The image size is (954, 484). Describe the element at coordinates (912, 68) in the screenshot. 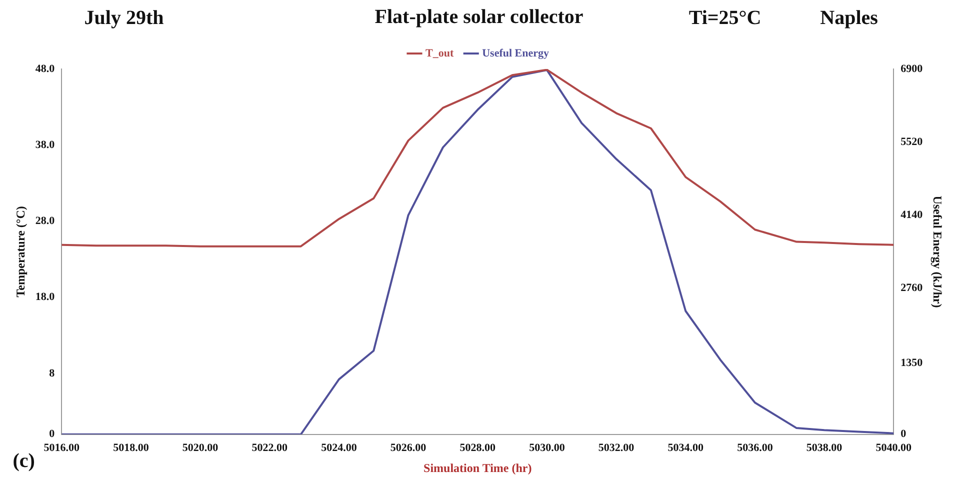

I see `y2-tick-label: 6900` at that location.